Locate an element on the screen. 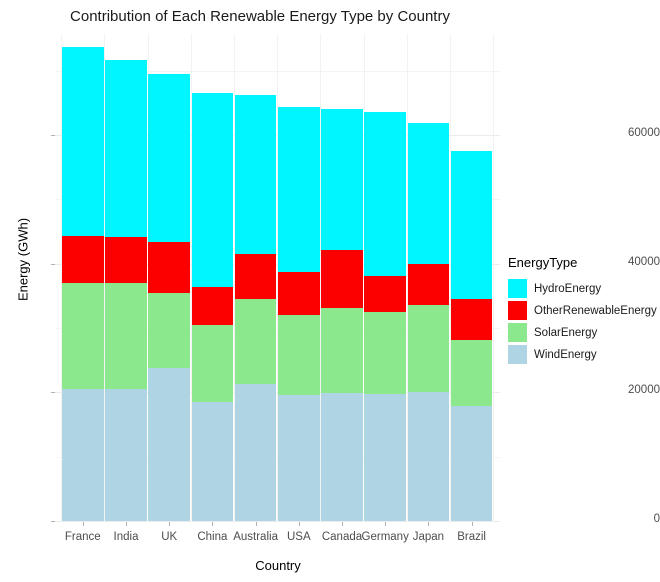 The width and height of the screenshot is (660, 582). x-tick-label-japan: Japan is located at coordinates (428, 537).